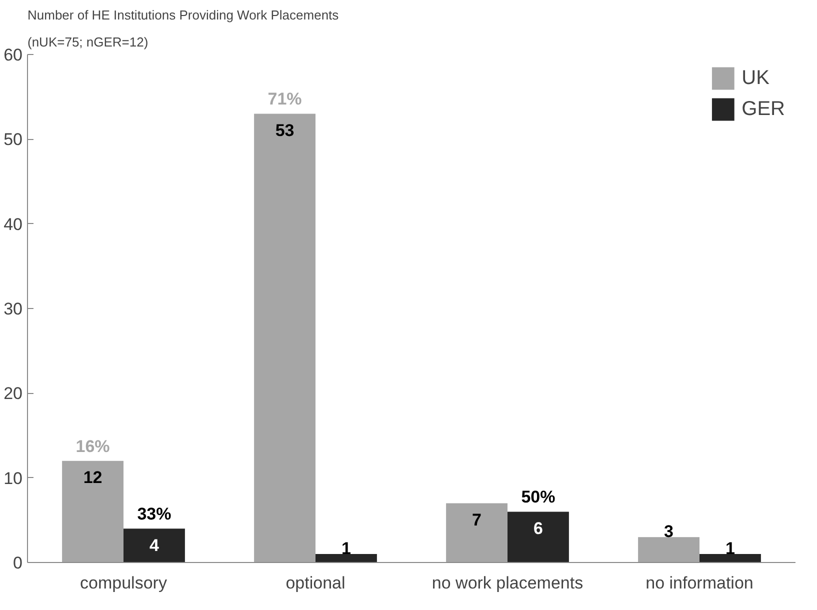 This screenshot has width=817, height=610. What do you see at coordinates (18, 563) in the screenshot?
I see `y-tick-label: 0` at bounding box center [18, 563].